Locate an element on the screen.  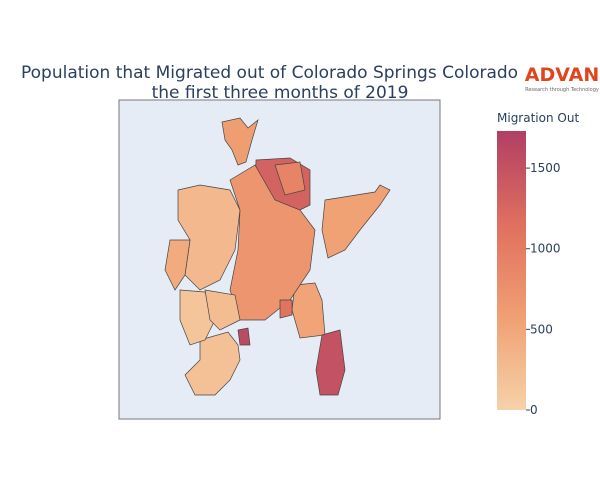
colorbar-tick-label: 1000 is located at coordinates (545, 249).